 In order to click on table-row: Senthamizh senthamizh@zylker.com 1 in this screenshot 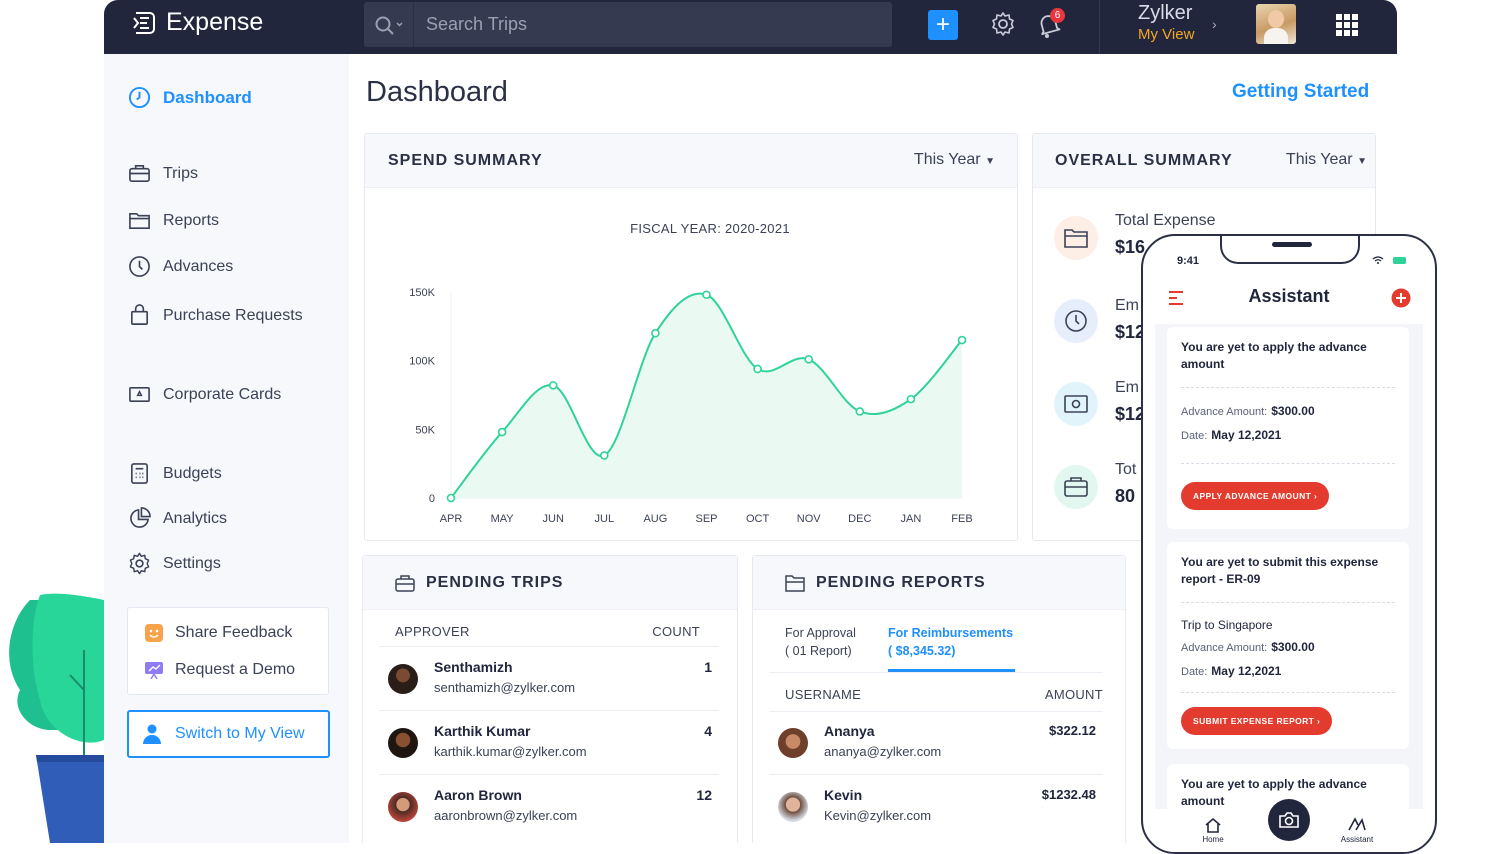, I will do `click(549, 679)`.